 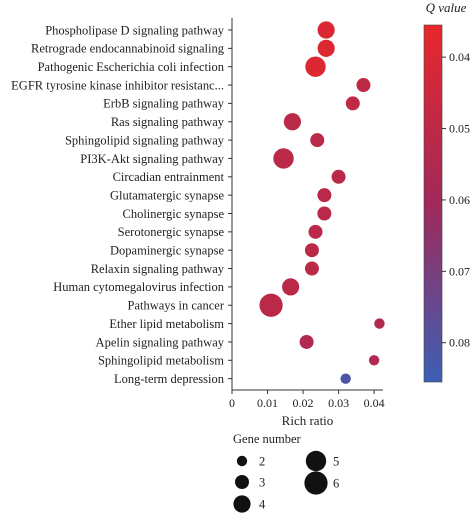 What do you see at coordinates (171, 232) in the screenshot?
I see `category-label: Serotonergic synapse` at bounding box center [171, 232].